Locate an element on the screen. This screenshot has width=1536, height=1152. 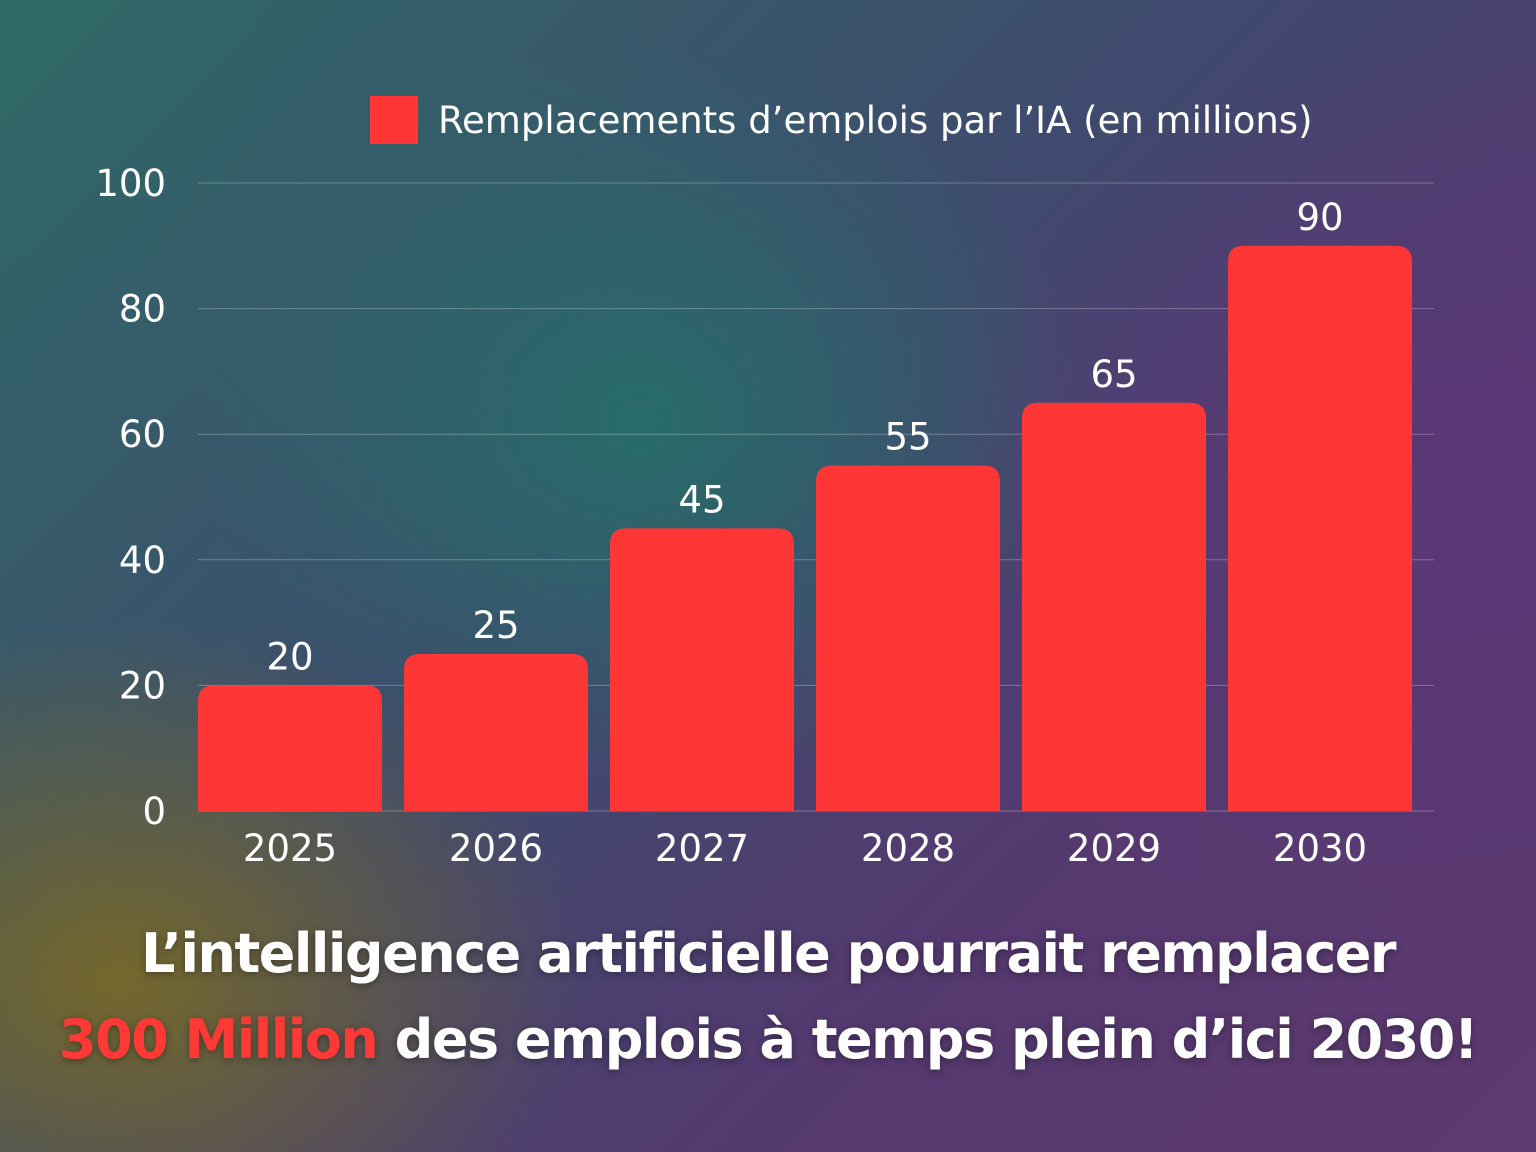
bar-2028 is located at coordinates (908, 638).